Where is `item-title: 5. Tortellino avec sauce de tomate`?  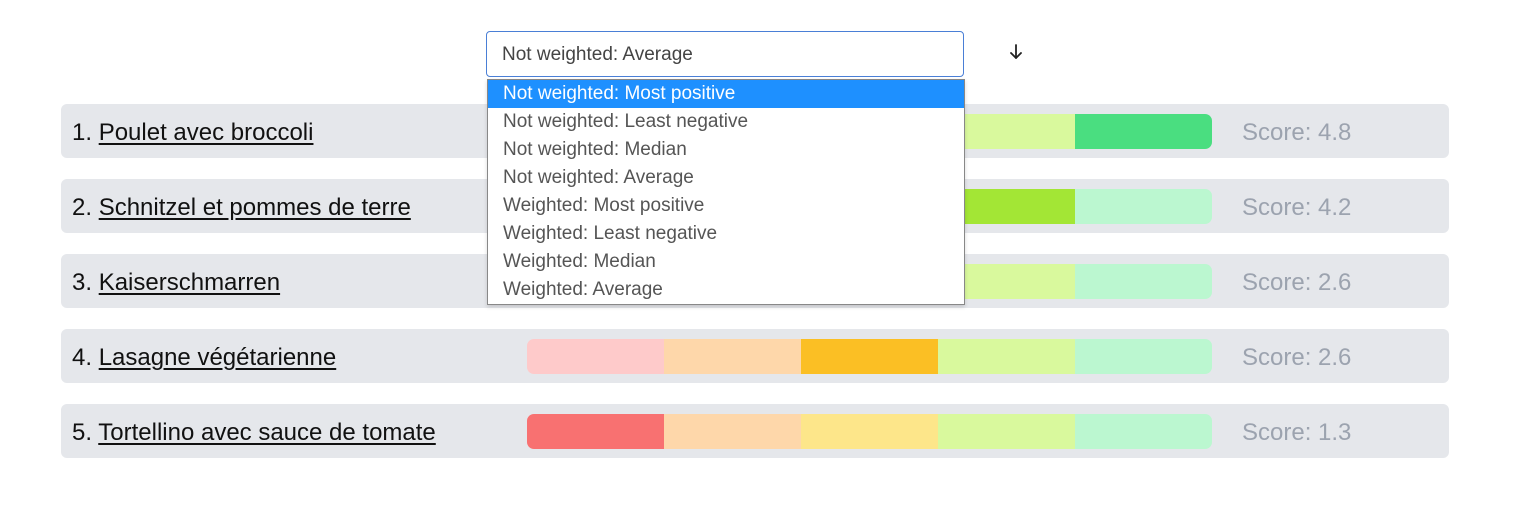 item-title: 5. Tortellino avec sauce de tomate is located at coordinates (254, 433).